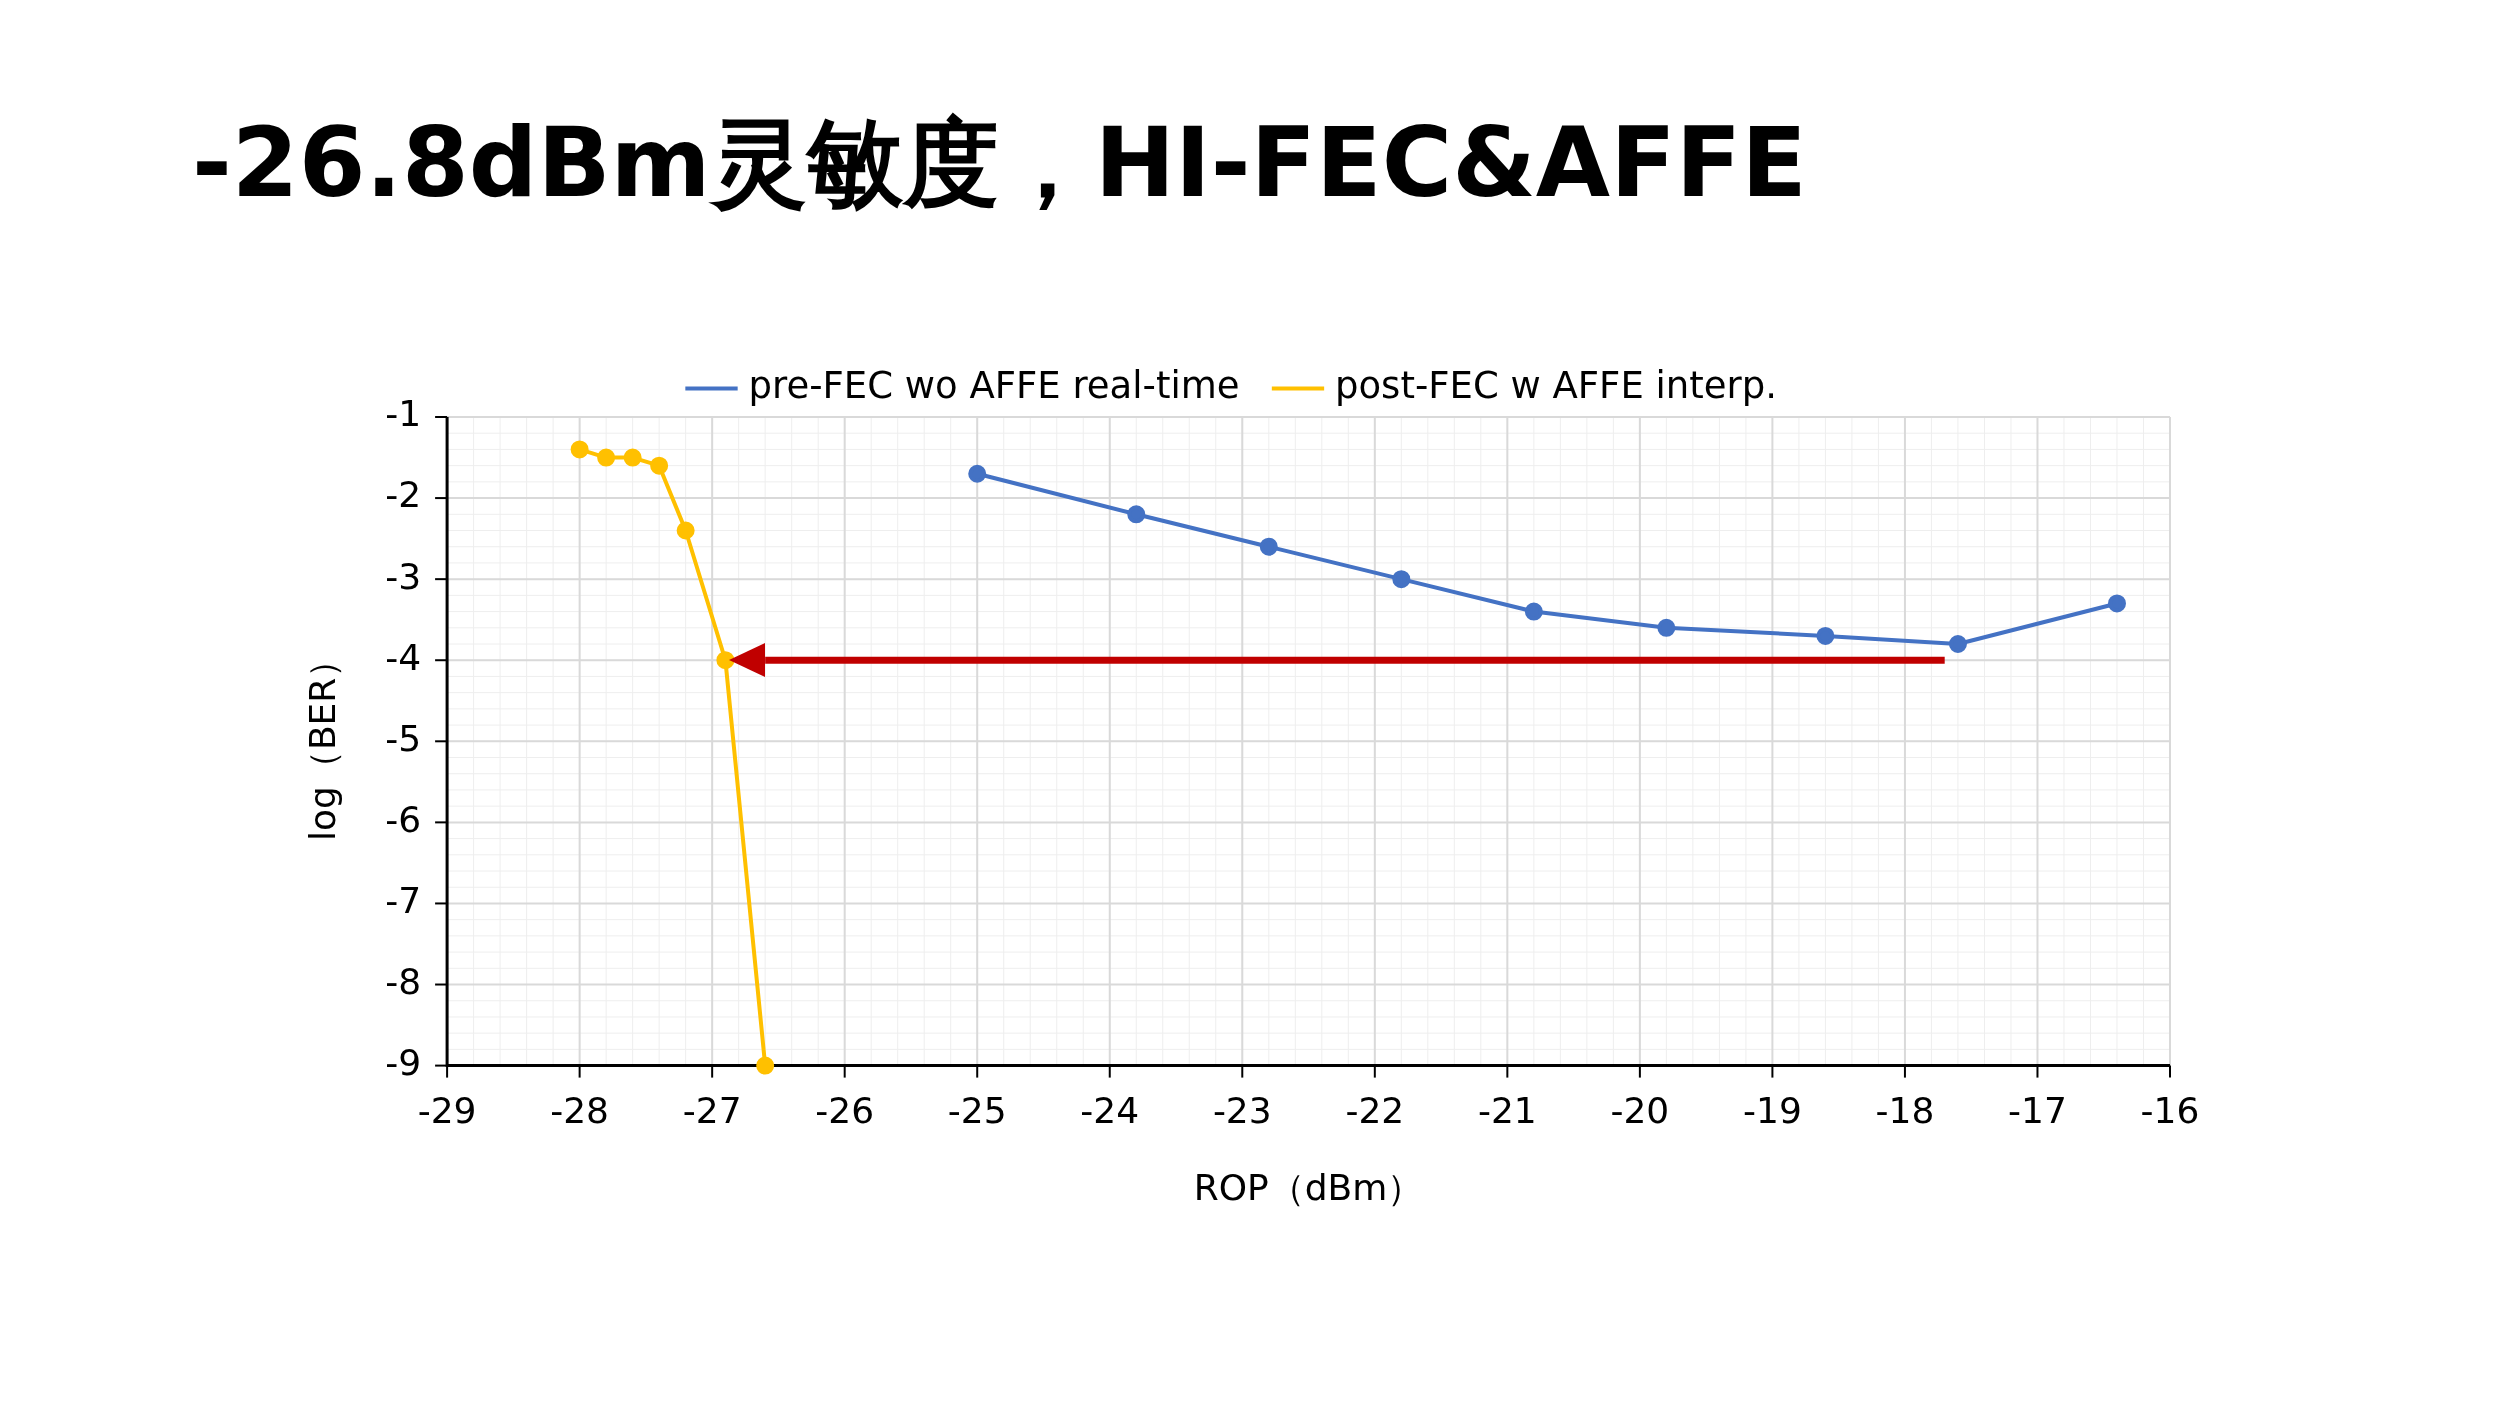 This screenshot has width=2500, height=1406. What do you see at coordinates (1905, 1110) in the screenshot?
I see `x-tick-label: -18` at bounding box center [1905, 1110].